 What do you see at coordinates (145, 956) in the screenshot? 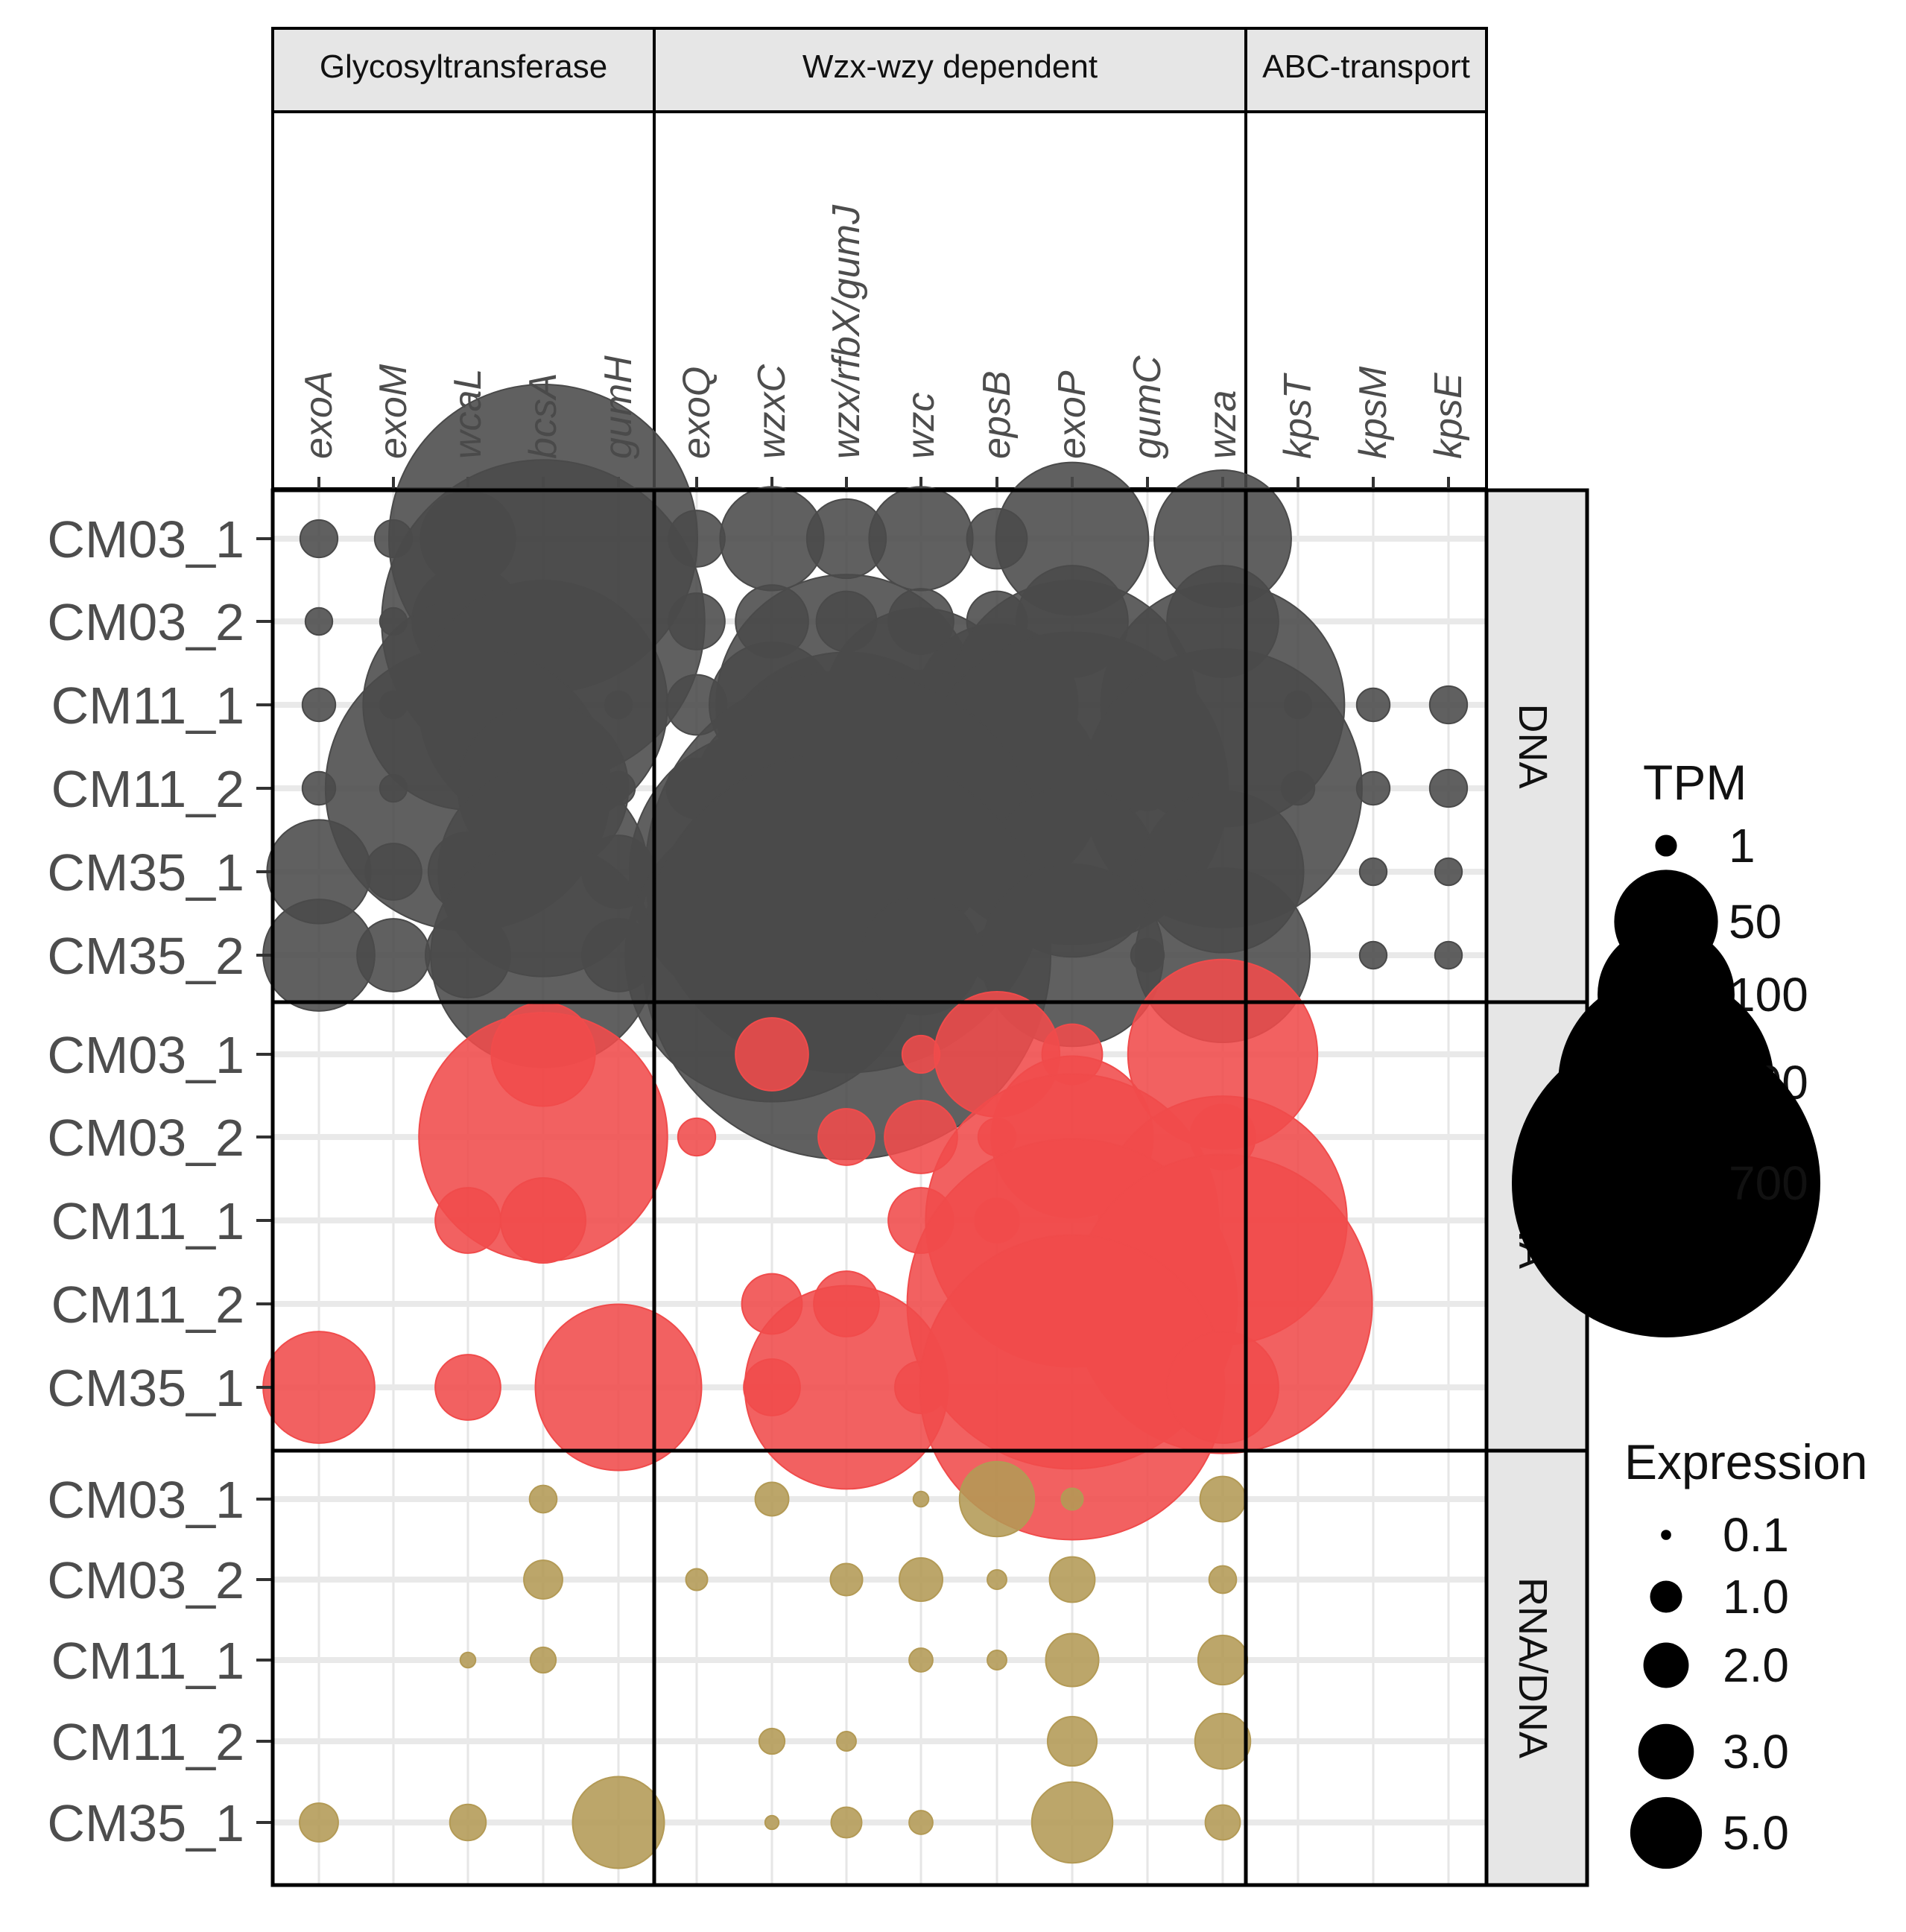
I see `row-label: CM35_2` at bounding box center [145, 956].